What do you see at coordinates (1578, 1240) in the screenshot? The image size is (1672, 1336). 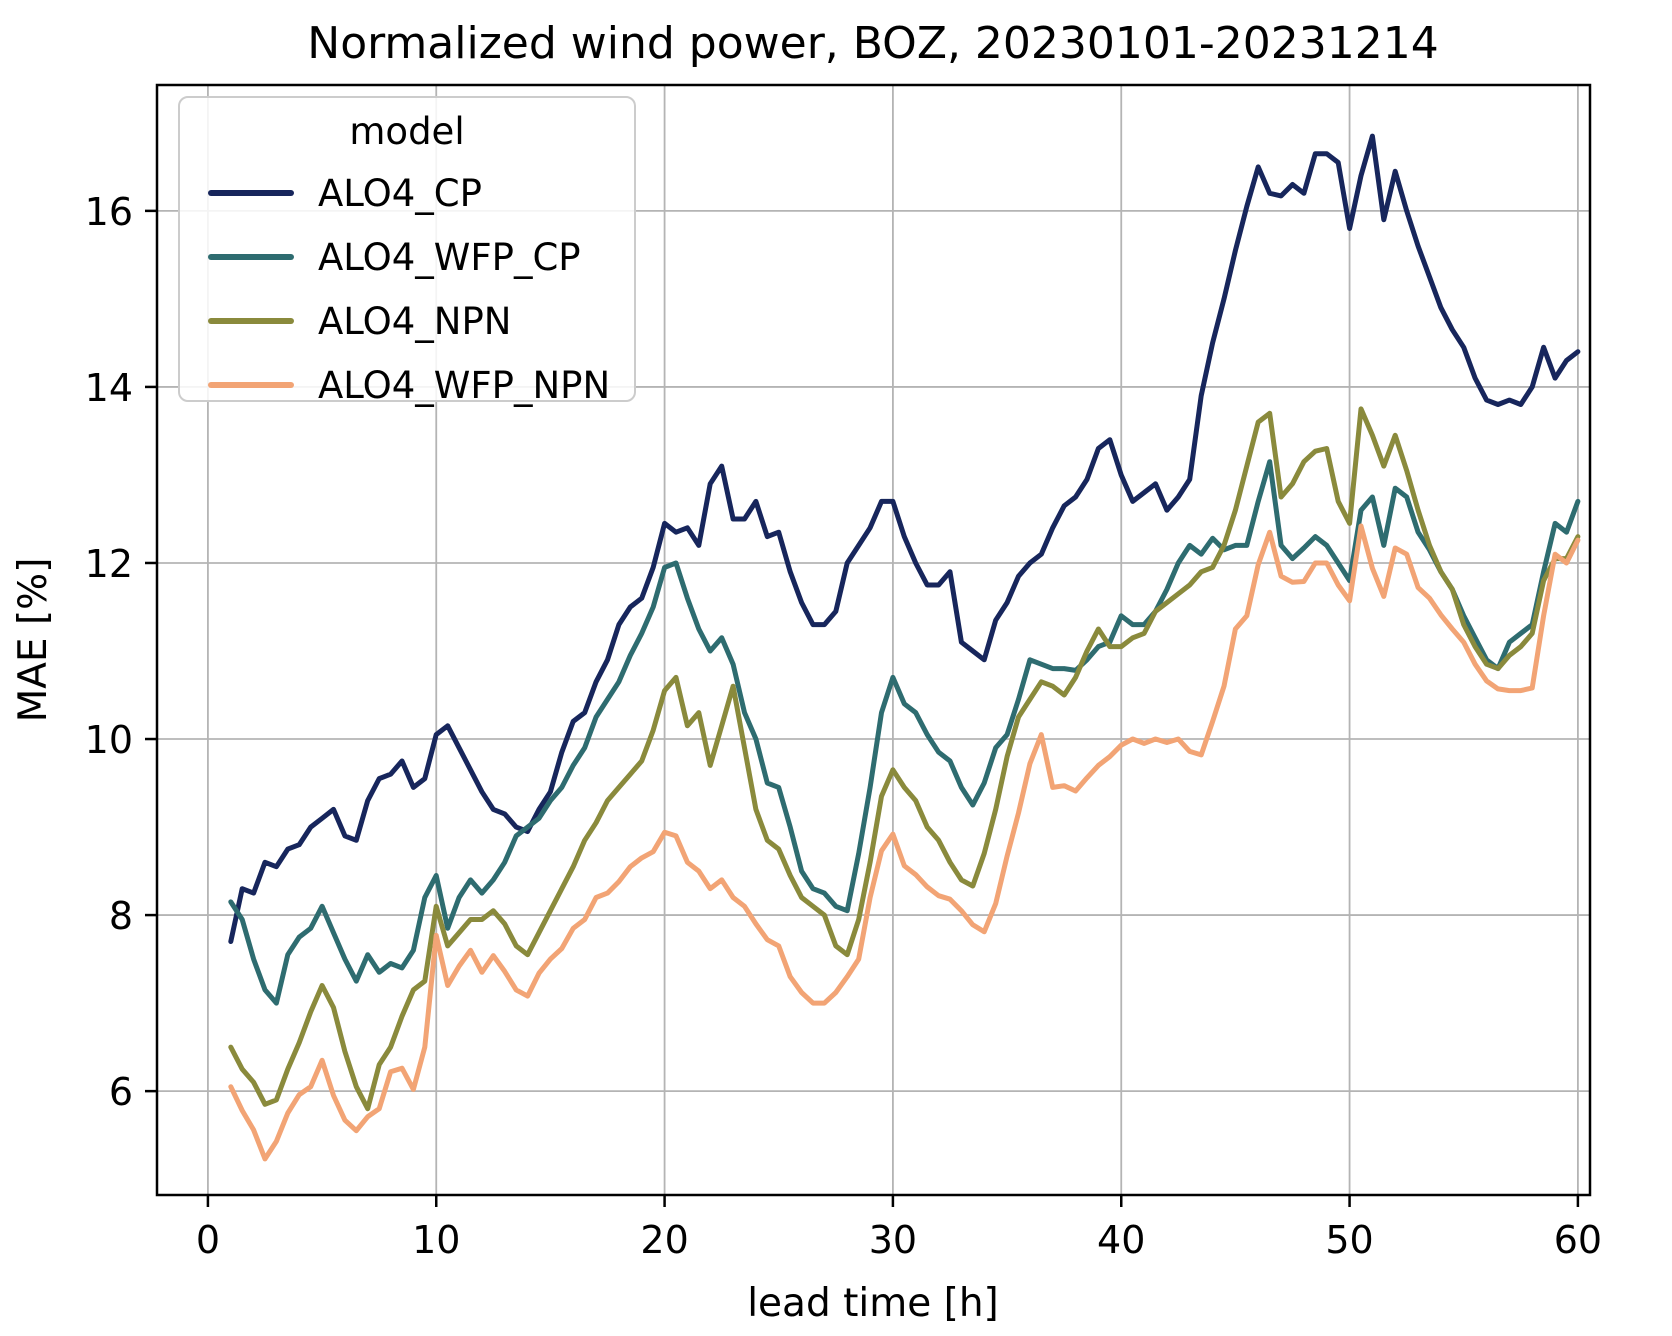 I see `x-tick-label: 60` at bounding box center [1578, 1240].